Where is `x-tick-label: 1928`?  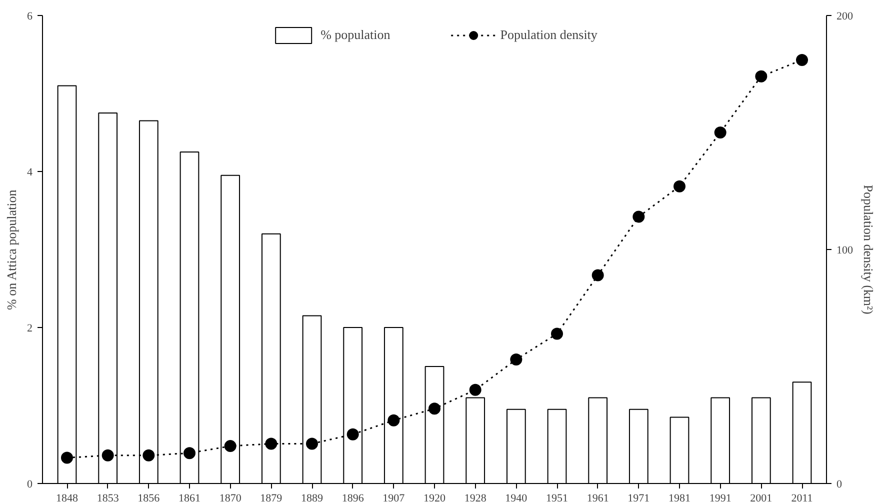 x-tick-label: 1928 is located at coordinates (475, 498).